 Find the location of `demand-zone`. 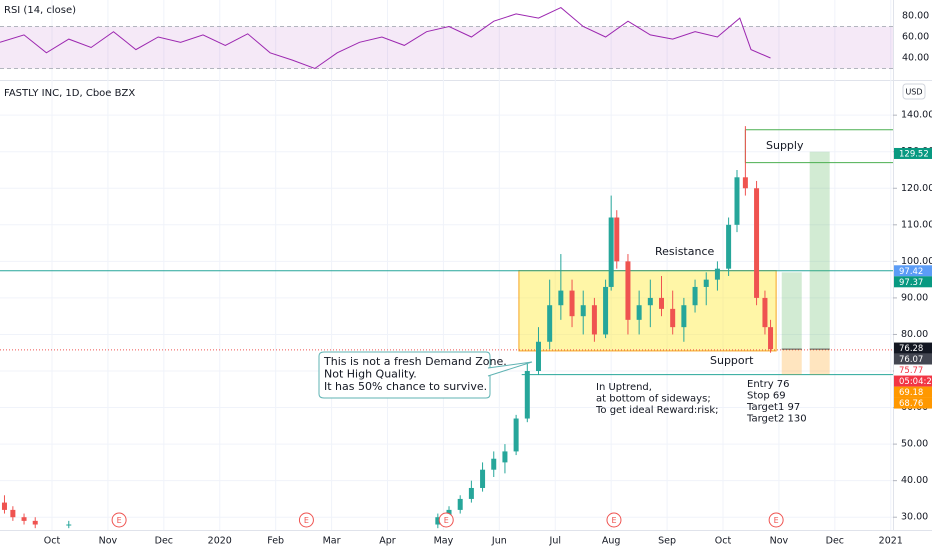

demand-zone is located at coordinates (647, 310).